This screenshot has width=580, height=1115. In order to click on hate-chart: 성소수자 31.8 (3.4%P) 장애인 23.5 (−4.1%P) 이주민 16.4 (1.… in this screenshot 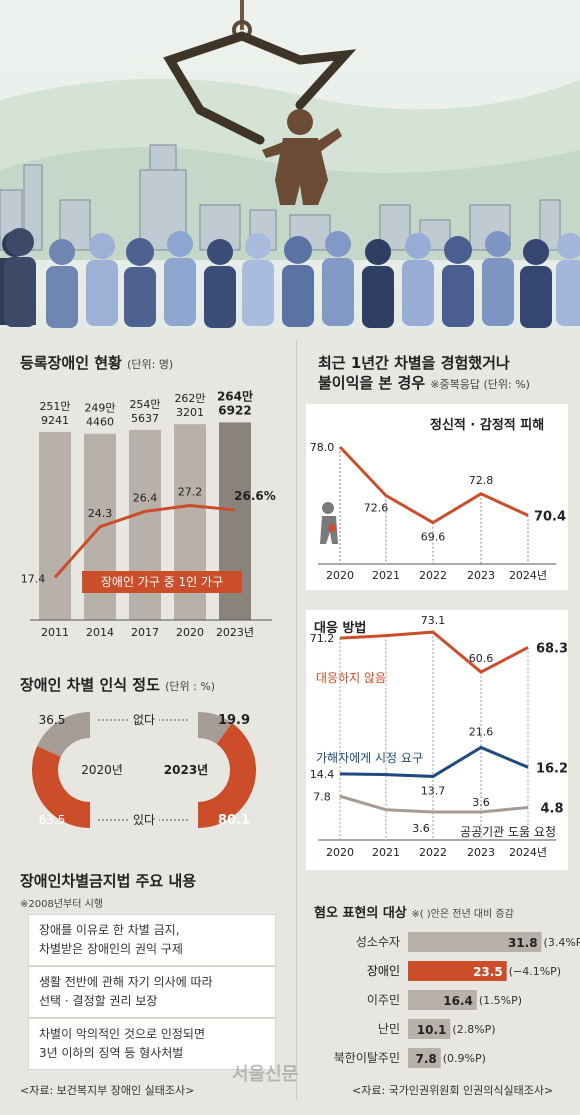, I will do `click(457, 1000)`.